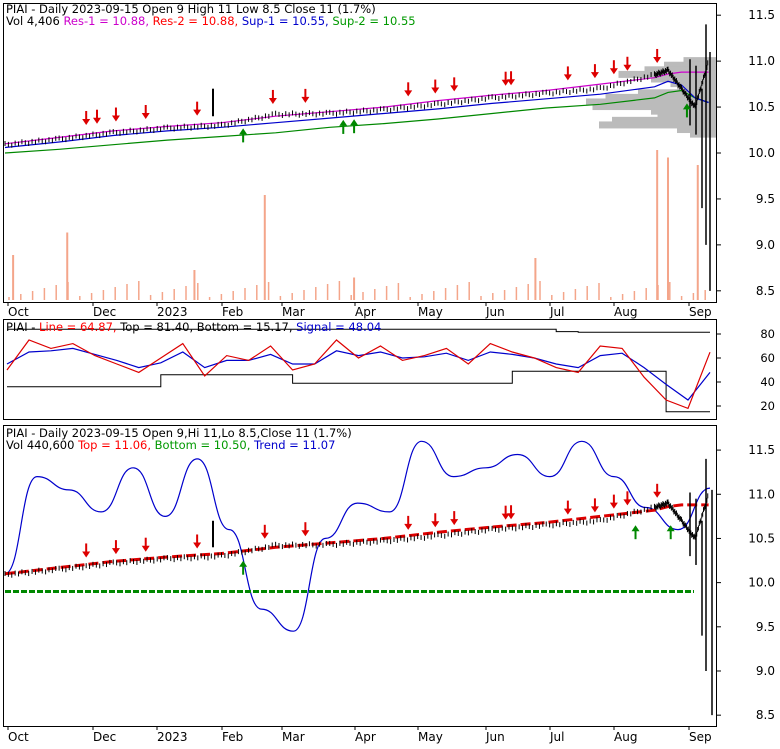 The height and width of the screenshot is (749, 780). What do you see at coordinates (40, 445) in the screenshot?
I see `legend-part: Vol 440,600` at bounding box center [40, 445].